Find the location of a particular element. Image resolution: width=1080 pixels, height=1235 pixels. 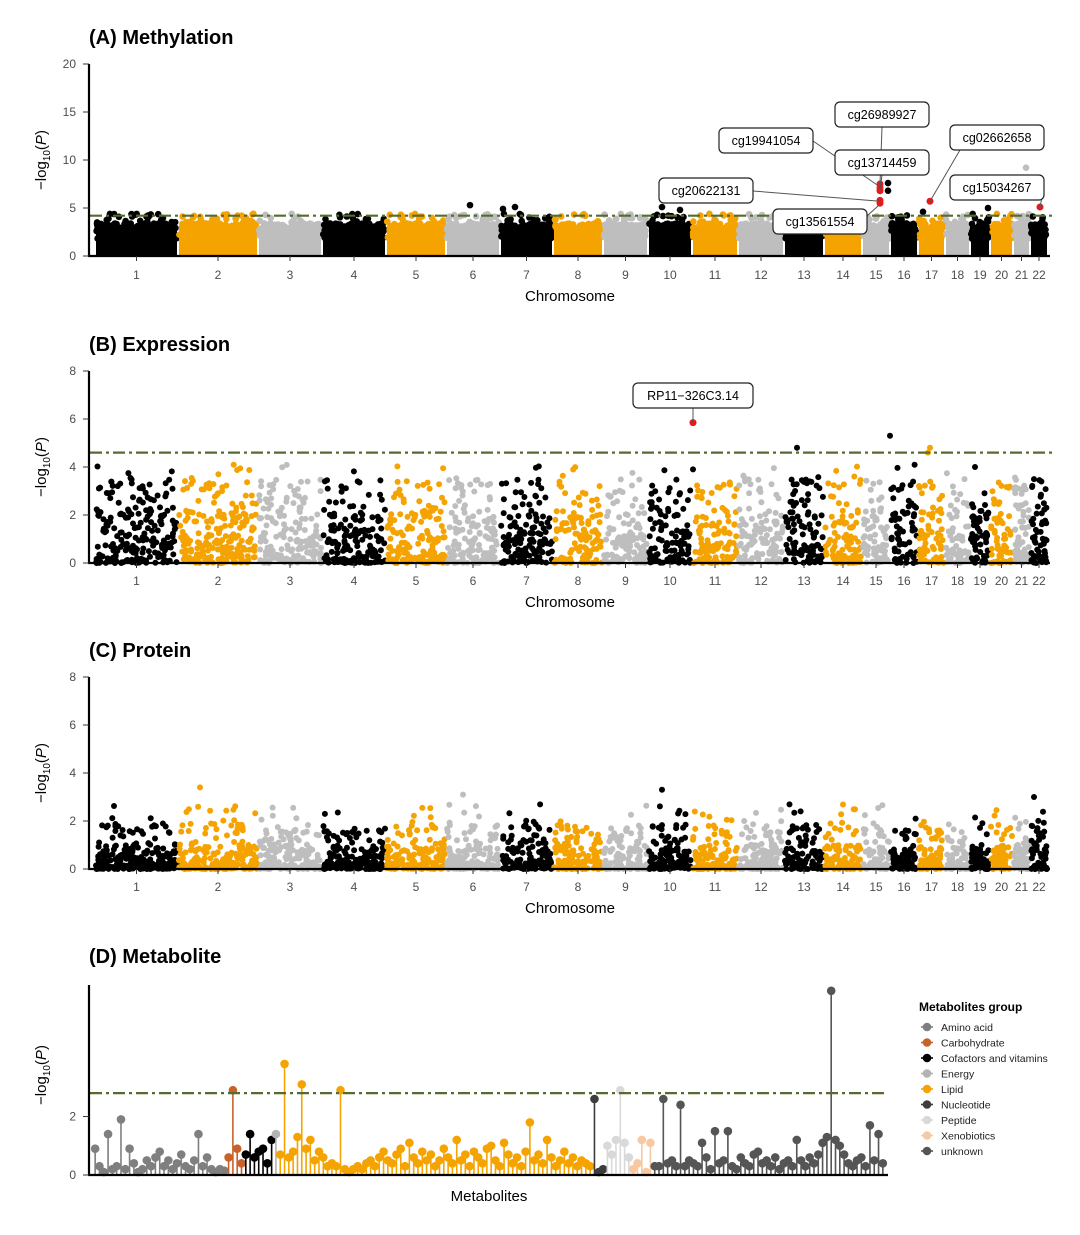

x-tick-label: 17 is located at coordinates (932, 275).